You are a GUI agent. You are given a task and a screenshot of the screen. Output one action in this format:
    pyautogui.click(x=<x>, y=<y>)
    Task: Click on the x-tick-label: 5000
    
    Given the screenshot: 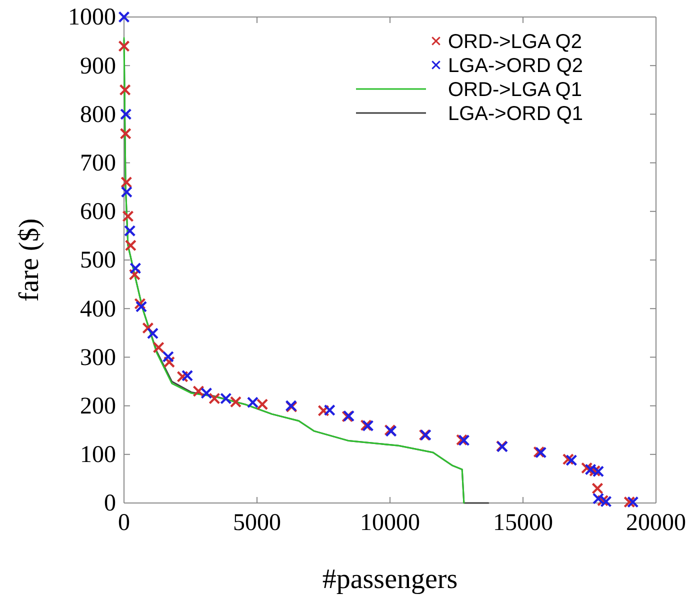 What is the action you would take?
    pyautogui.click(x=257, y=523)
    